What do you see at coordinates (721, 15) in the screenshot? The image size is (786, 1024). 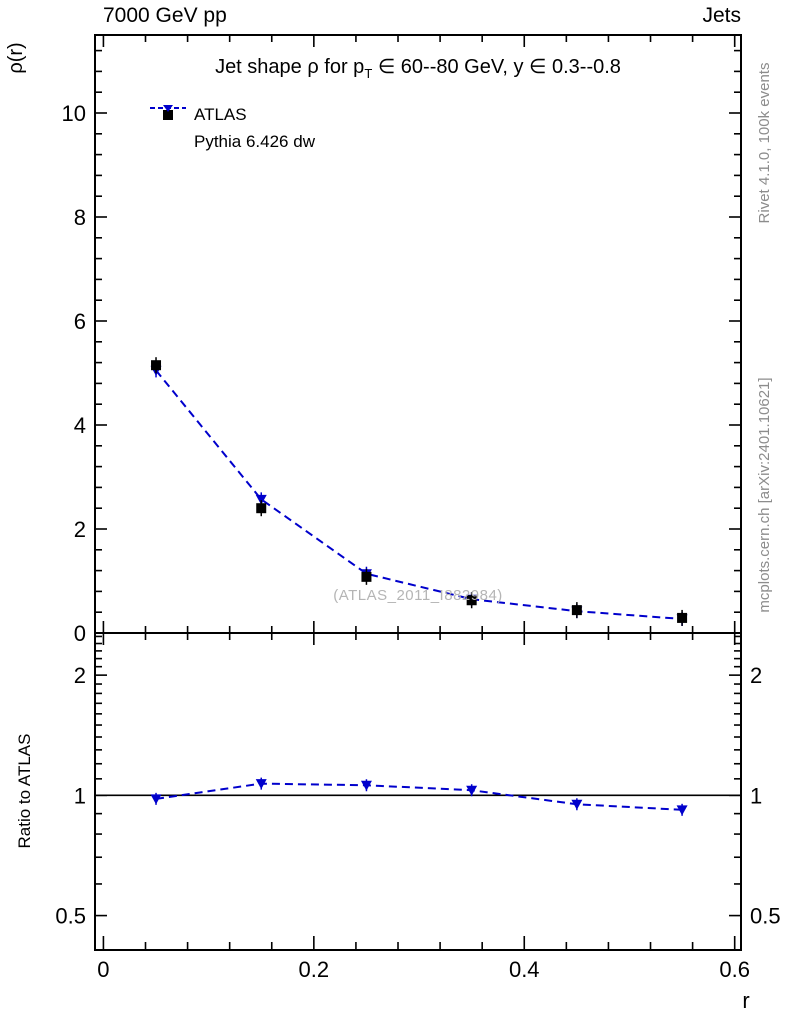 I see `header-process-label: Jets` at bounding box center [721, 15].